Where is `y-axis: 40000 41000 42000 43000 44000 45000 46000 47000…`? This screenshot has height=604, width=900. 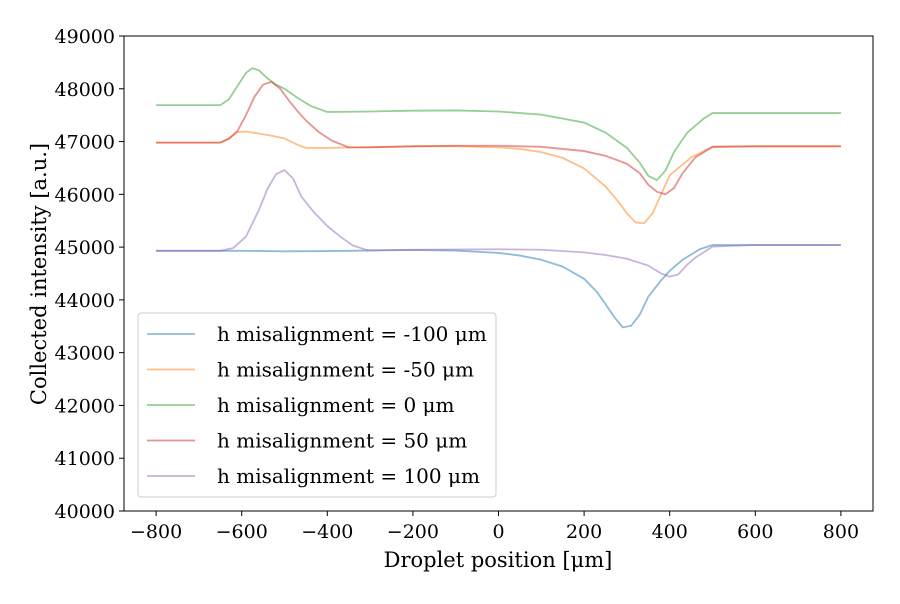
y-axis: 40000 41000 42000 43000 44000 45000 46000 47000… is located at coordinates (89, 274).